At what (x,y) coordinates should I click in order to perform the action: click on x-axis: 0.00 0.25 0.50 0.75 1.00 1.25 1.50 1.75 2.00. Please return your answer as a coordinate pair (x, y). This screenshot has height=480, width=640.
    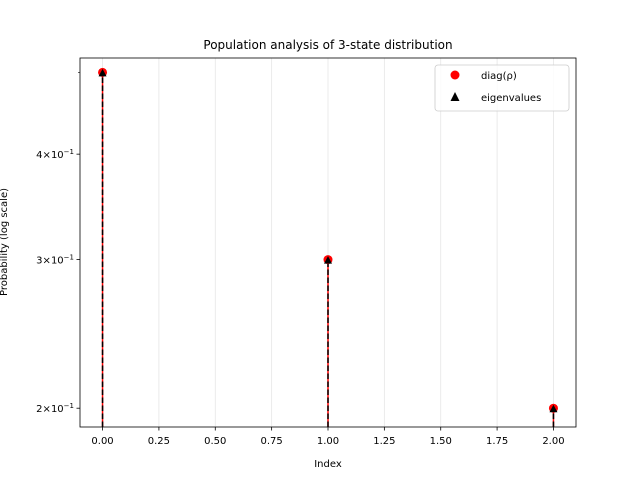
    Looking at the image, I should click on (328, 437).